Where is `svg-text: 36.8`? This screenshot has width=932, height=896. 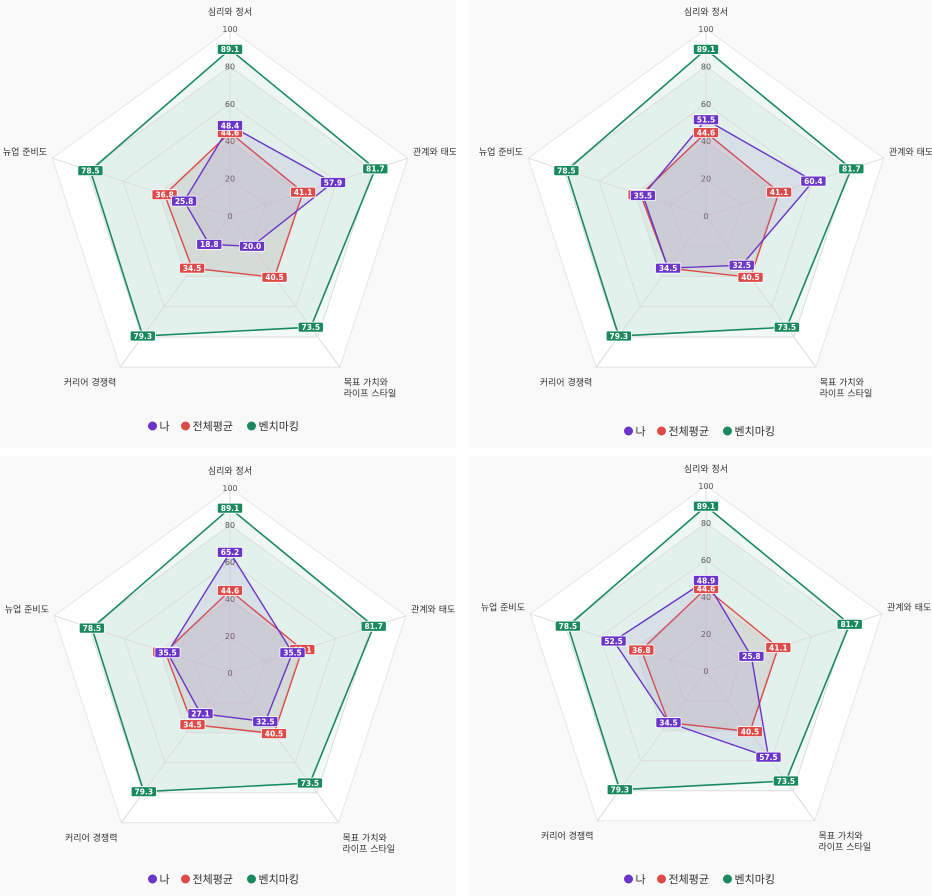
svg-text: 36.8 is located at coordinates (641, 650).